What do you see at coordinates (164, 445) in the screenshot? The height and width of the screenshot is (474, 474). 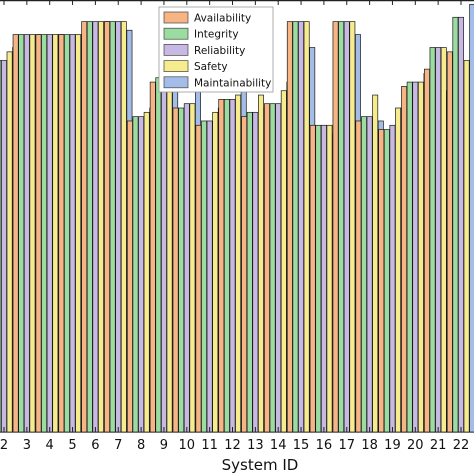 I see `x-tick-label: 9` at bounding box center [164, 445].